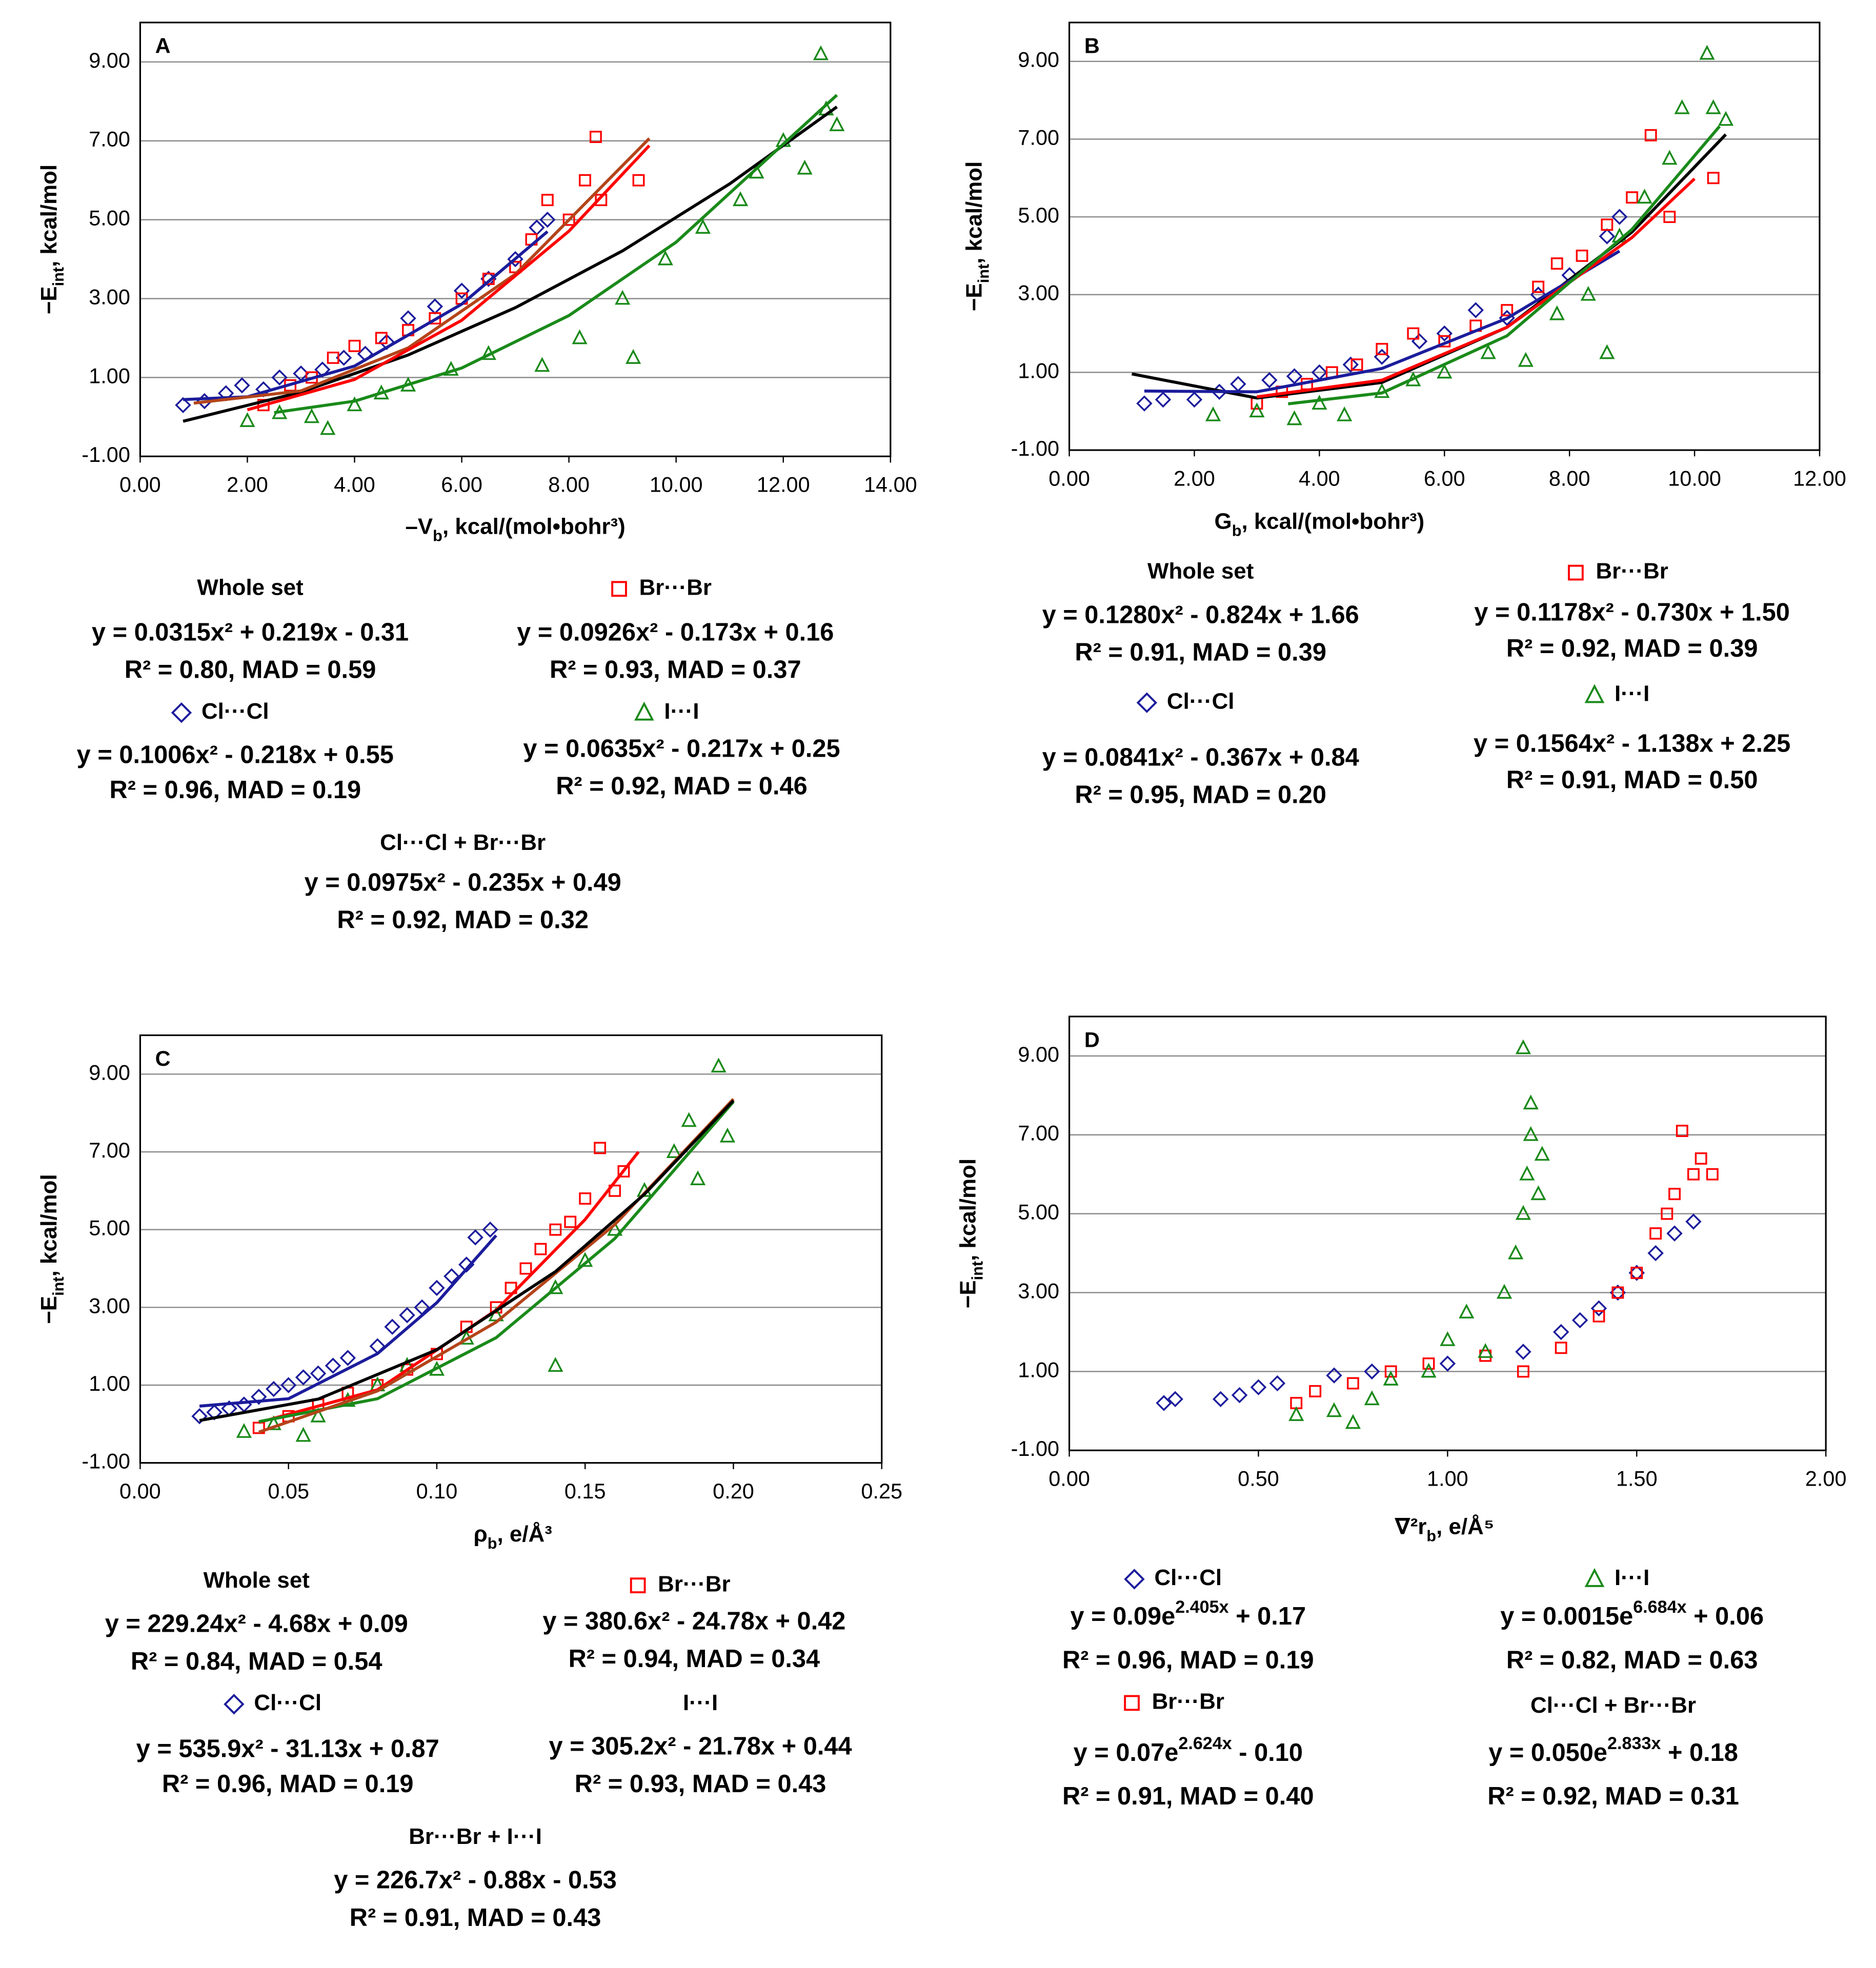  Describe the element at coordinates (1188, 1751) in the screenshot. I see `annotation-line: y = 0.07e2.624x - 0.10` at that location.